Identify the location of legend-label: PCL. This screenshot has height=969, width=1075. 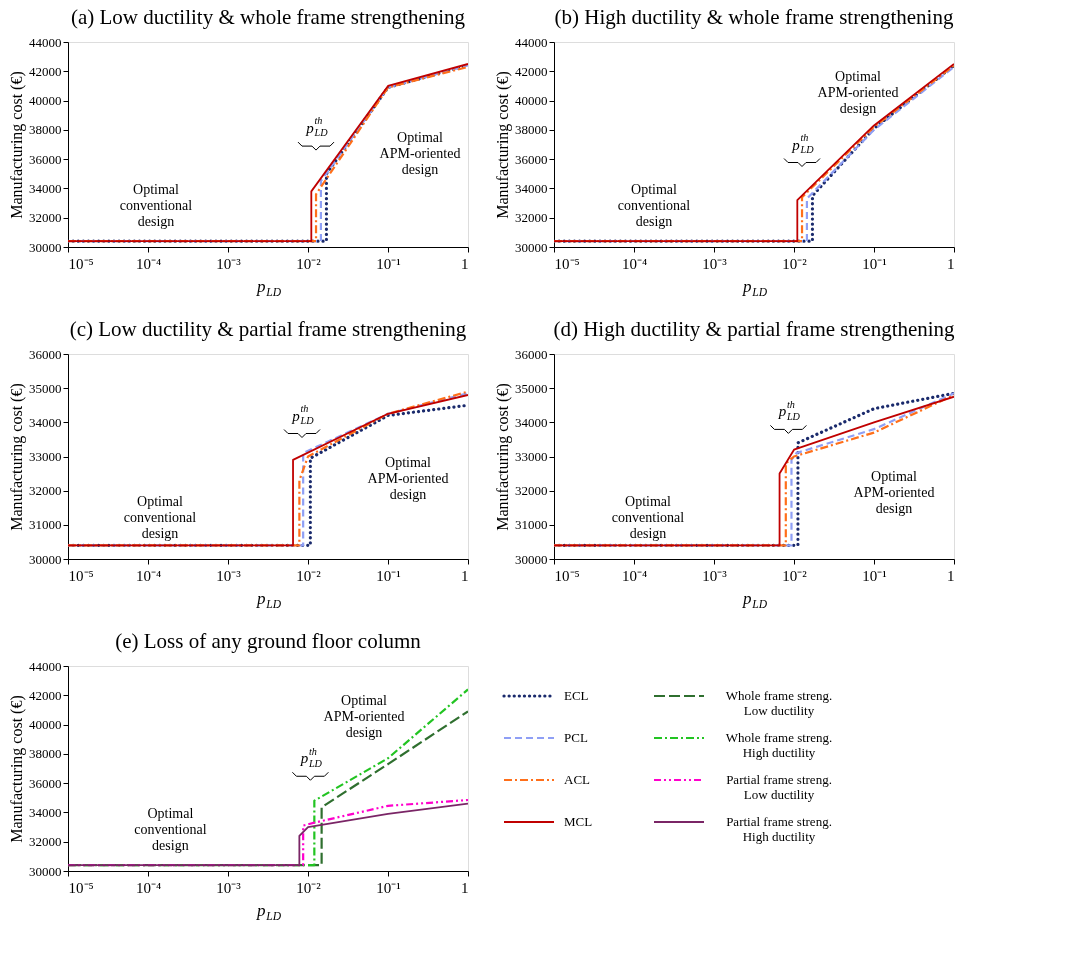
(576, 737).